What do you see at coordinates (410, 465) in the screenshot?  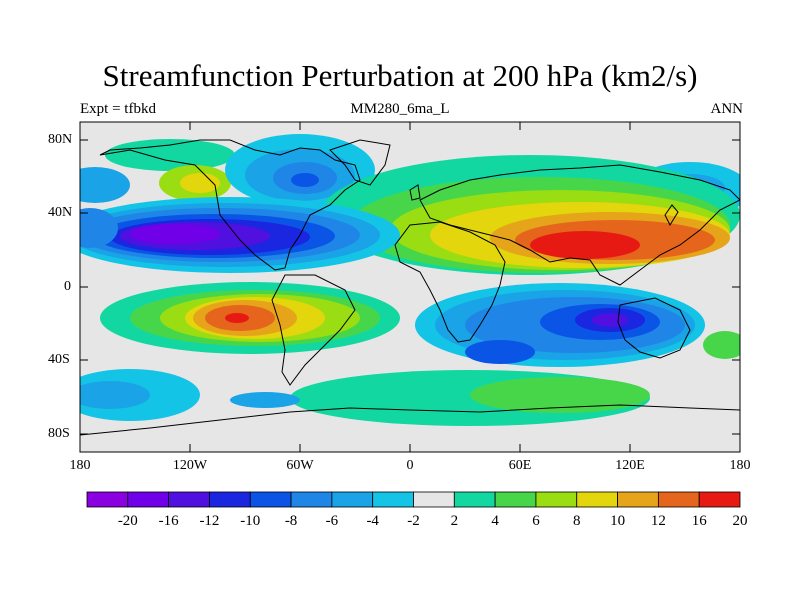 I see `lon-label-0: 0` at bounding box center [410, 465].